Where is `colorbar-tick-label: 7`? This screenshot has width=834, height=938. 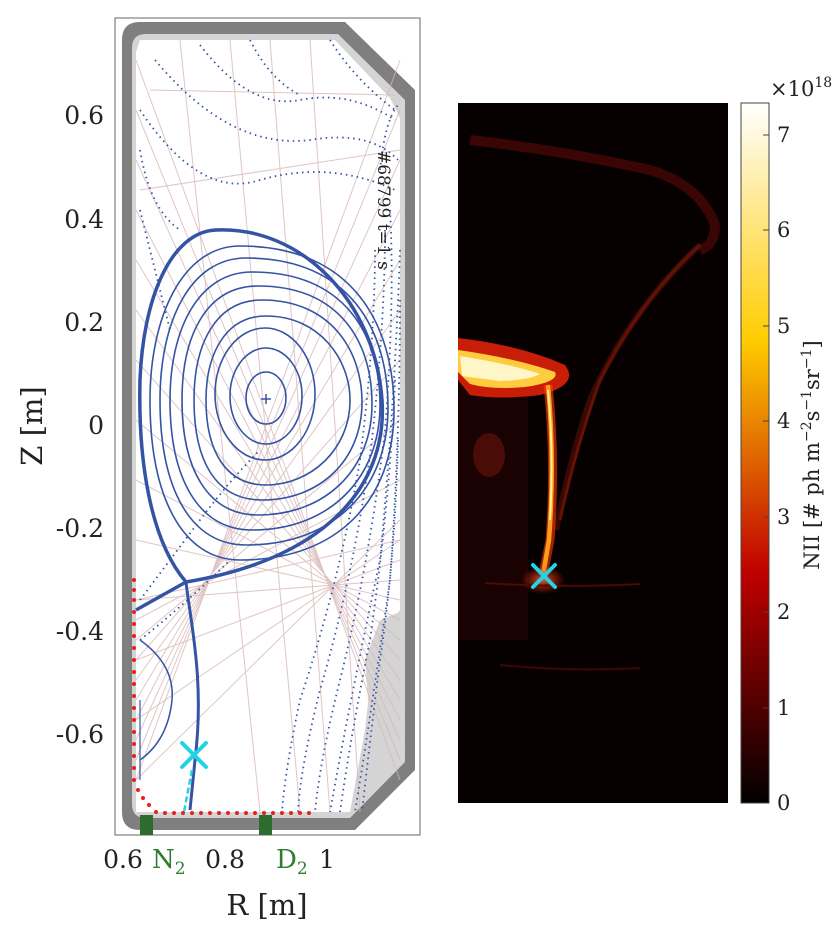 colorbar-tick-label: 7 is located at coordinates (783, 135).